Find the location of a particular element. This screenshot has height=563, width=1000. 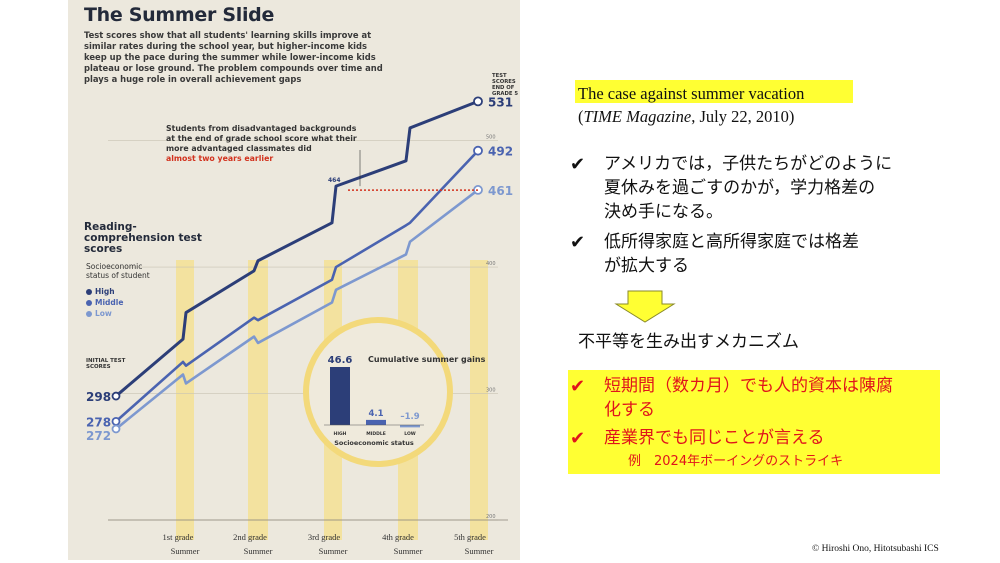

x-tick-label: 1st grade is located at coordinates (178, 537).